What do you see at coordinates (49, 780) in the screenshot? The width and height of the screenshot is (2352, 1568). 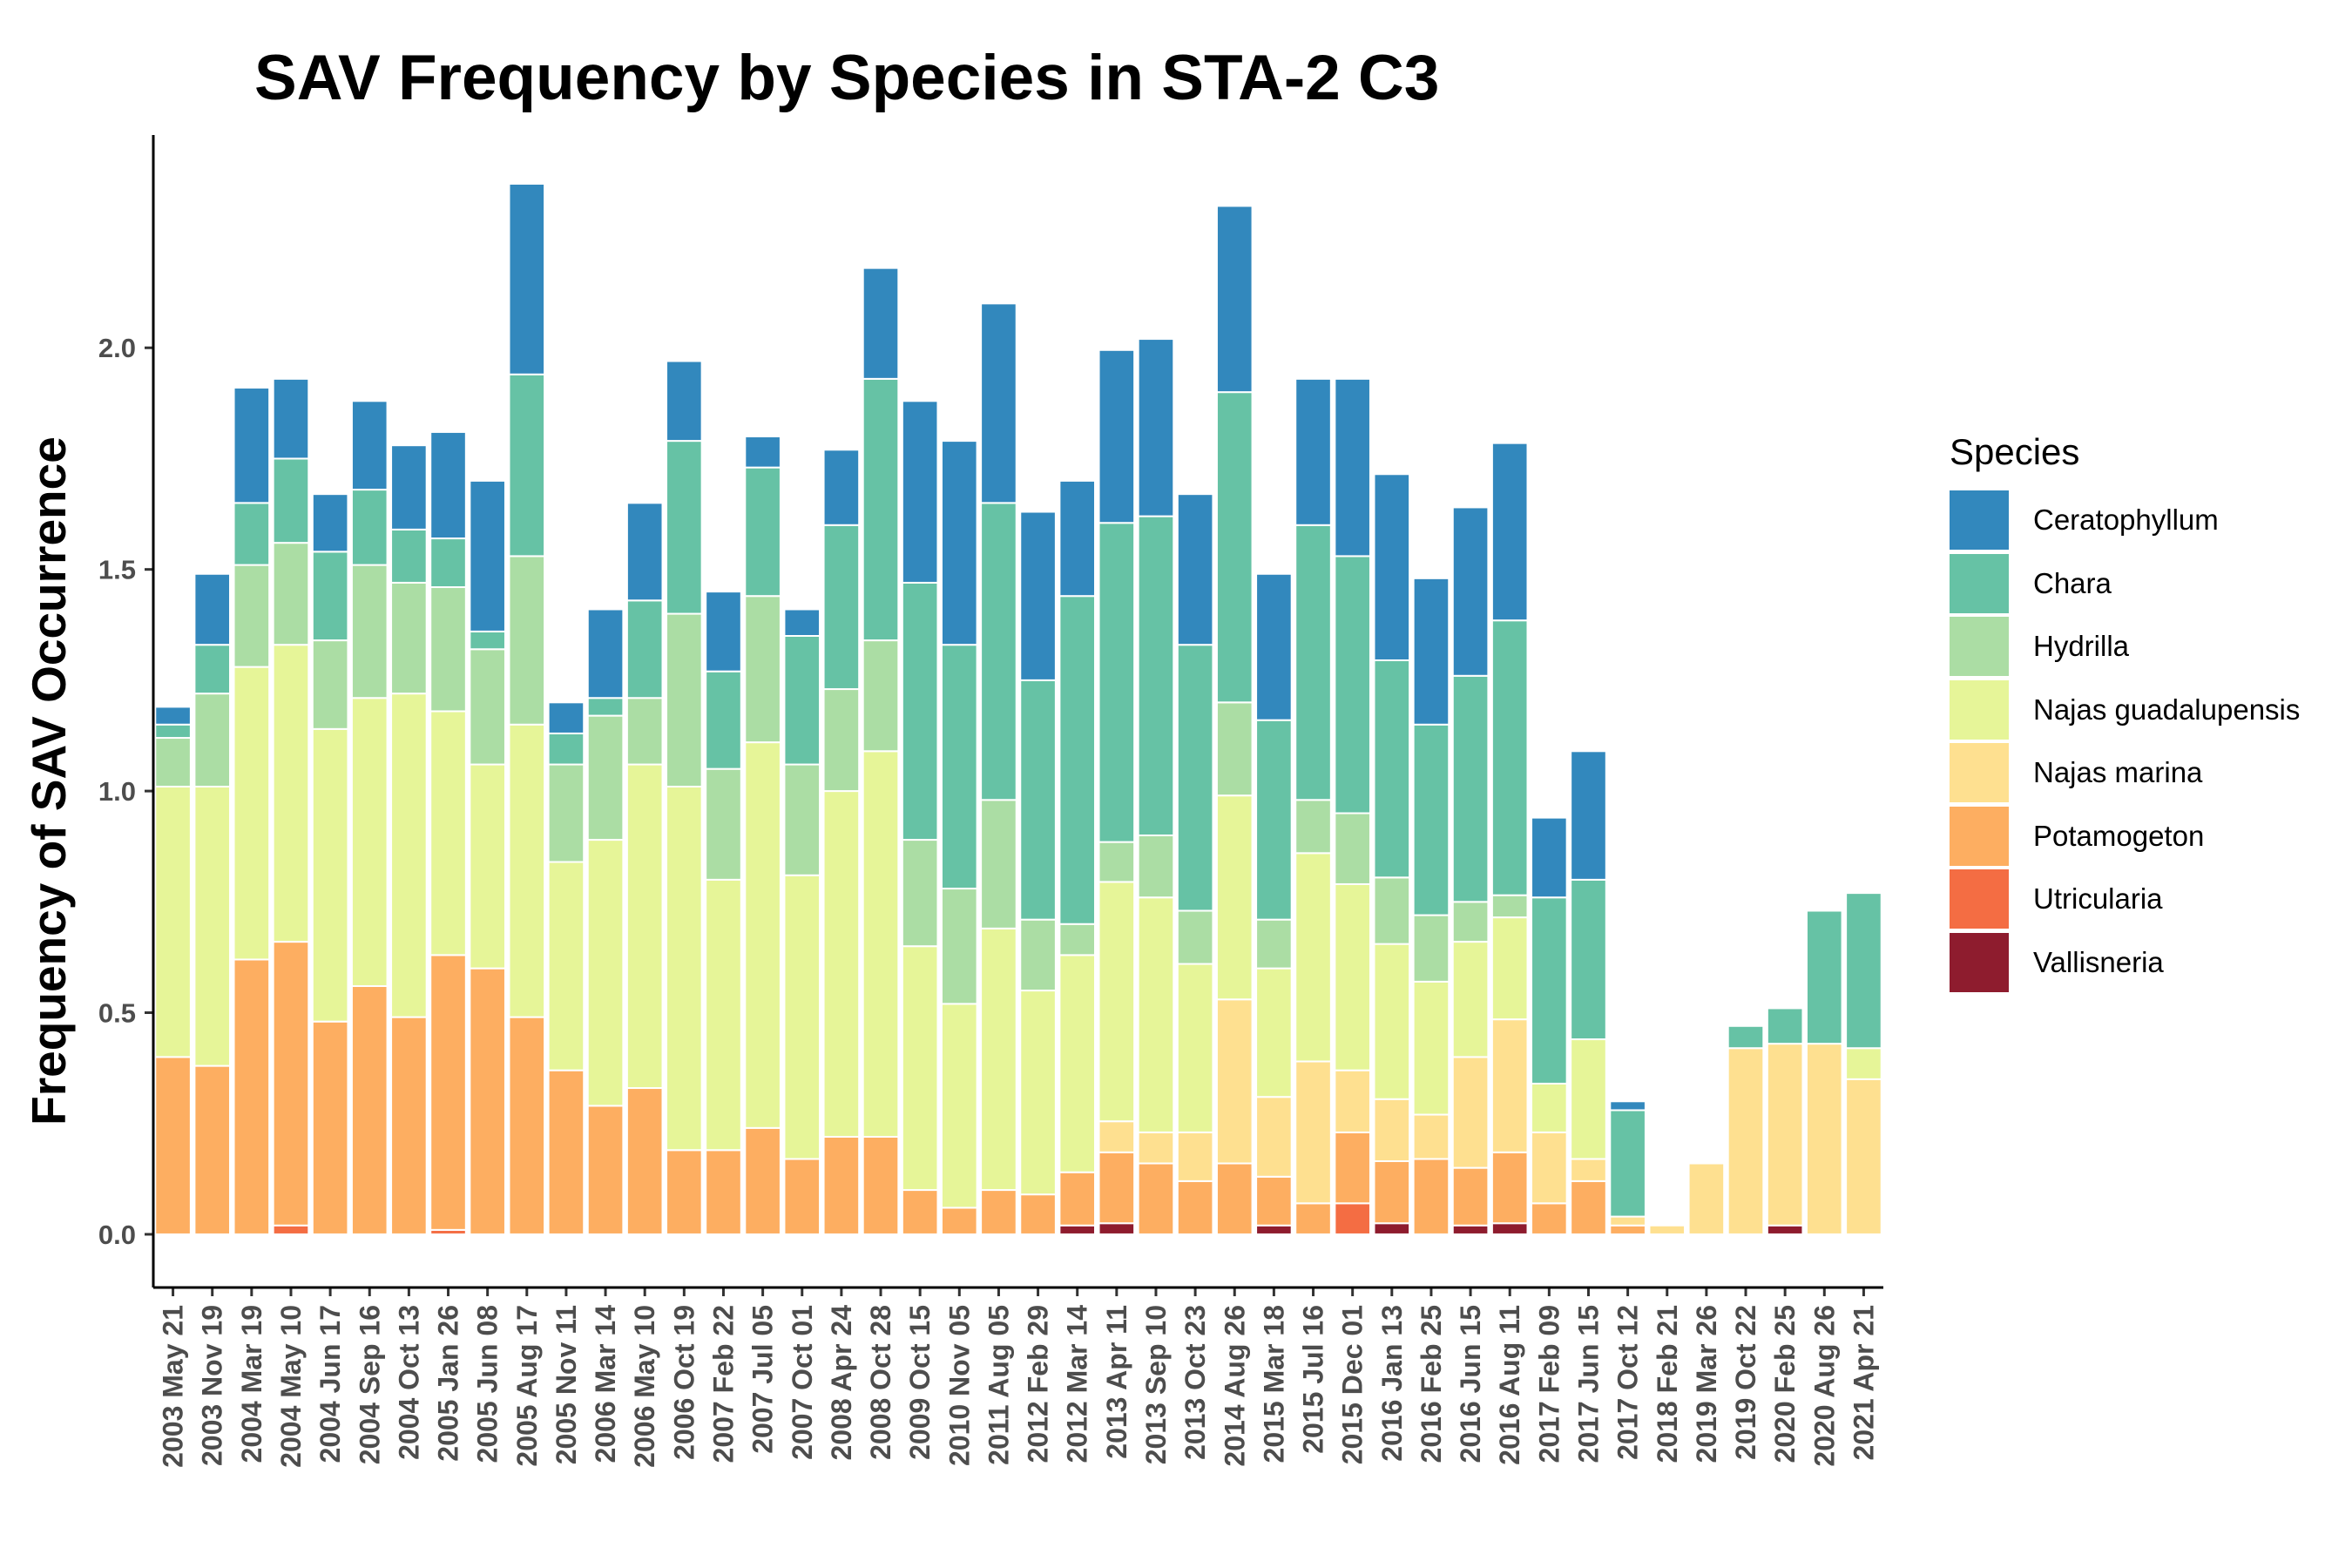 I see `y-axis-title: Frequency of SAV Occurrence` at bounding box center [49, 780].